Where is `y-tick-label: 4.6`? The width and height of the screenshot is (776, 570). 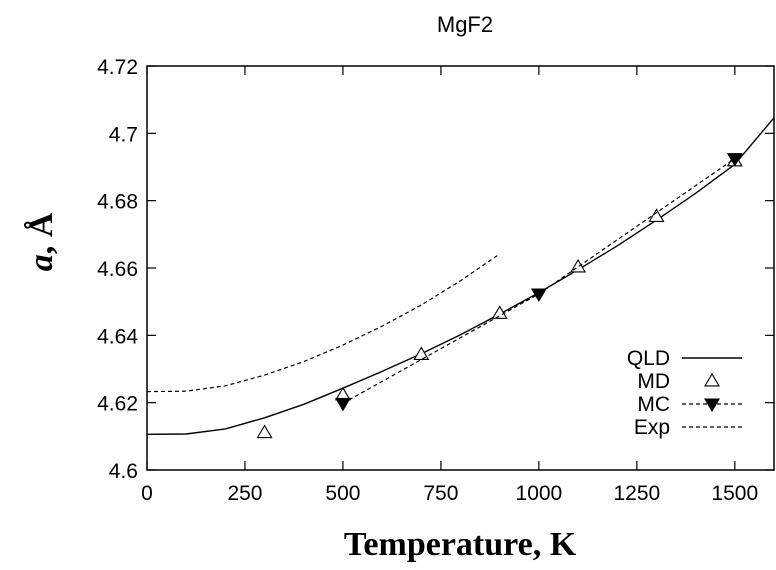 y-tick-label: 4.6 is located at coordinates (123, 471).